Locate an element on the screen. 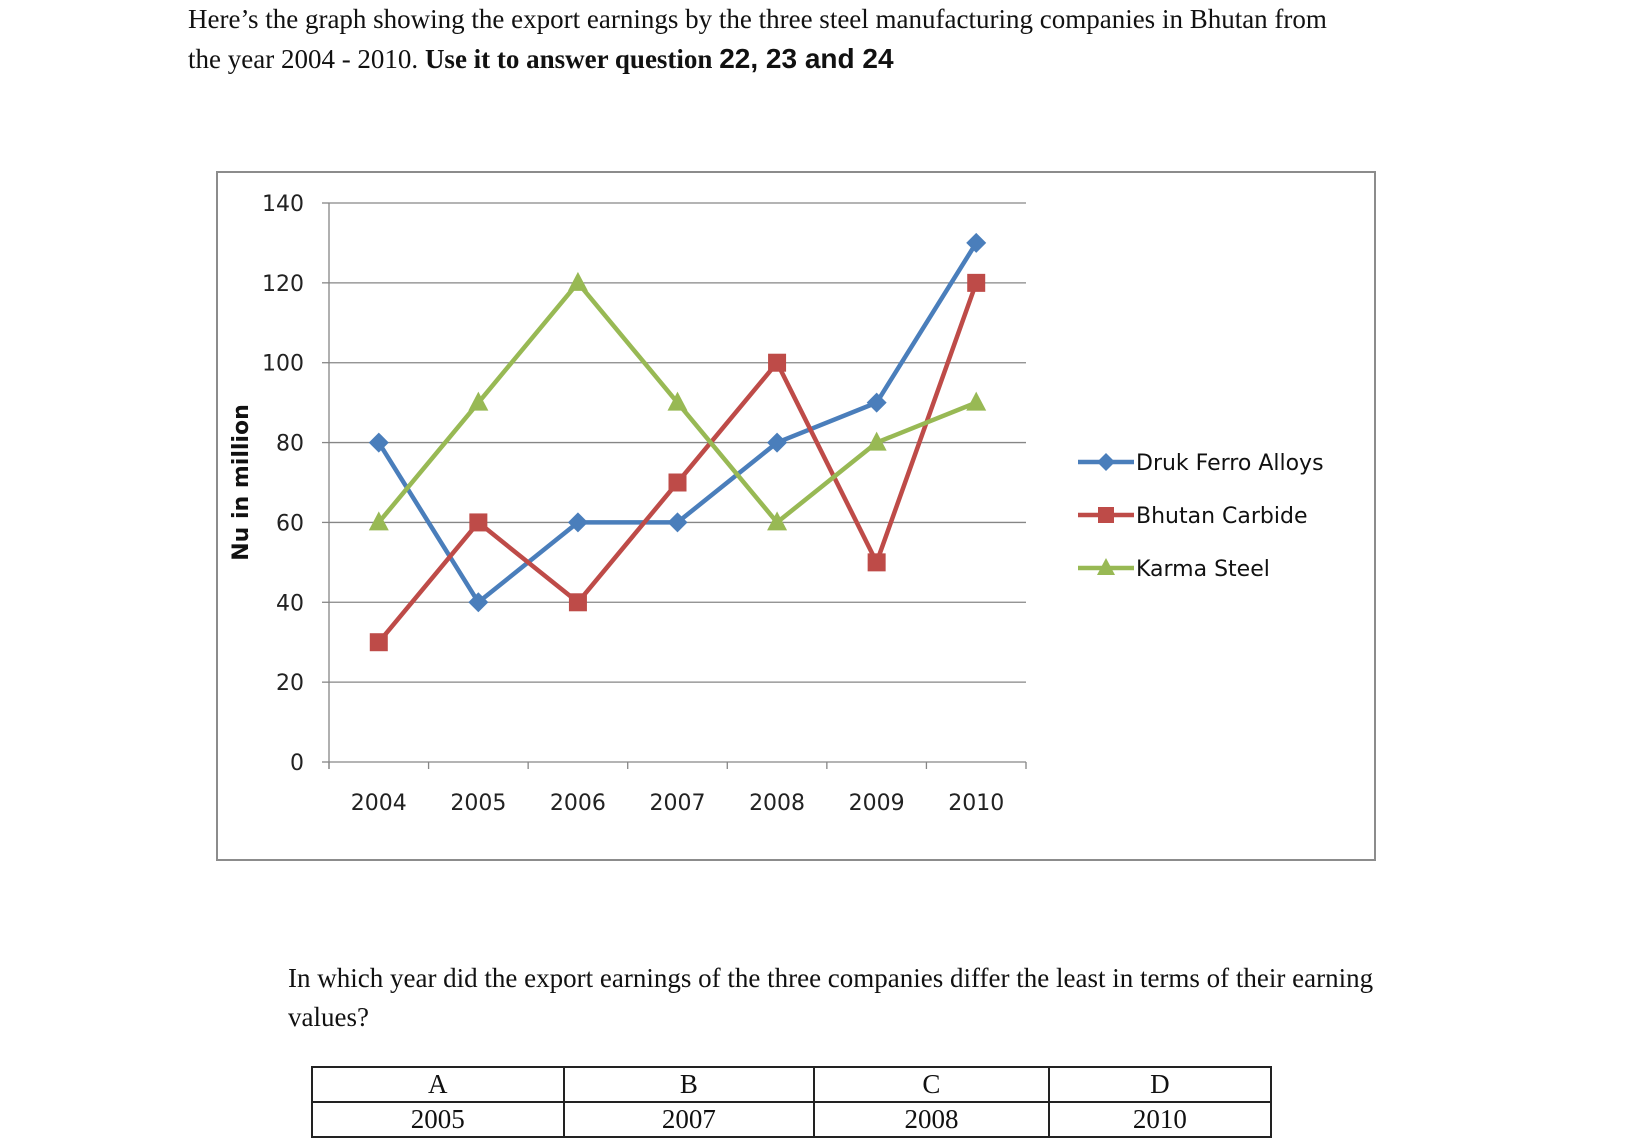 The image size is (1632, 1138). option-d-value: 2010 is located at coordinates (1160, 1119).